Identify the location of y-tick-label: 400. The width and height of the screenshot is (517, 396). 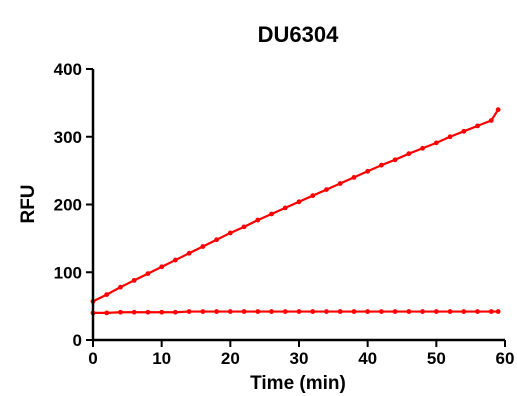
(68, 69).